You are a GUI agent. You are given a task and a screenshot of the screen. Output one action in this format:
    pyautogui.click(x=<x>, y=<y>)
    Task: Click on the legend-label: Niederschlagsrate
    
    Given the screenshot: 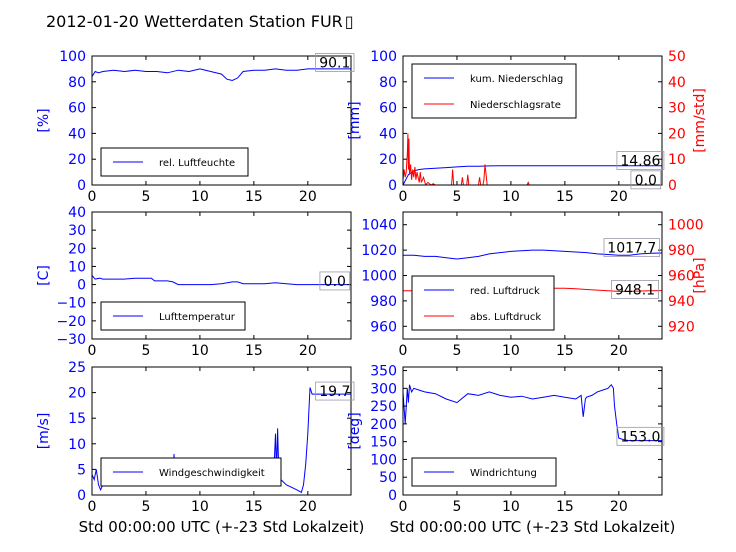 What is the action you would take?
    pyautogui.click(x=515, y=105)
    